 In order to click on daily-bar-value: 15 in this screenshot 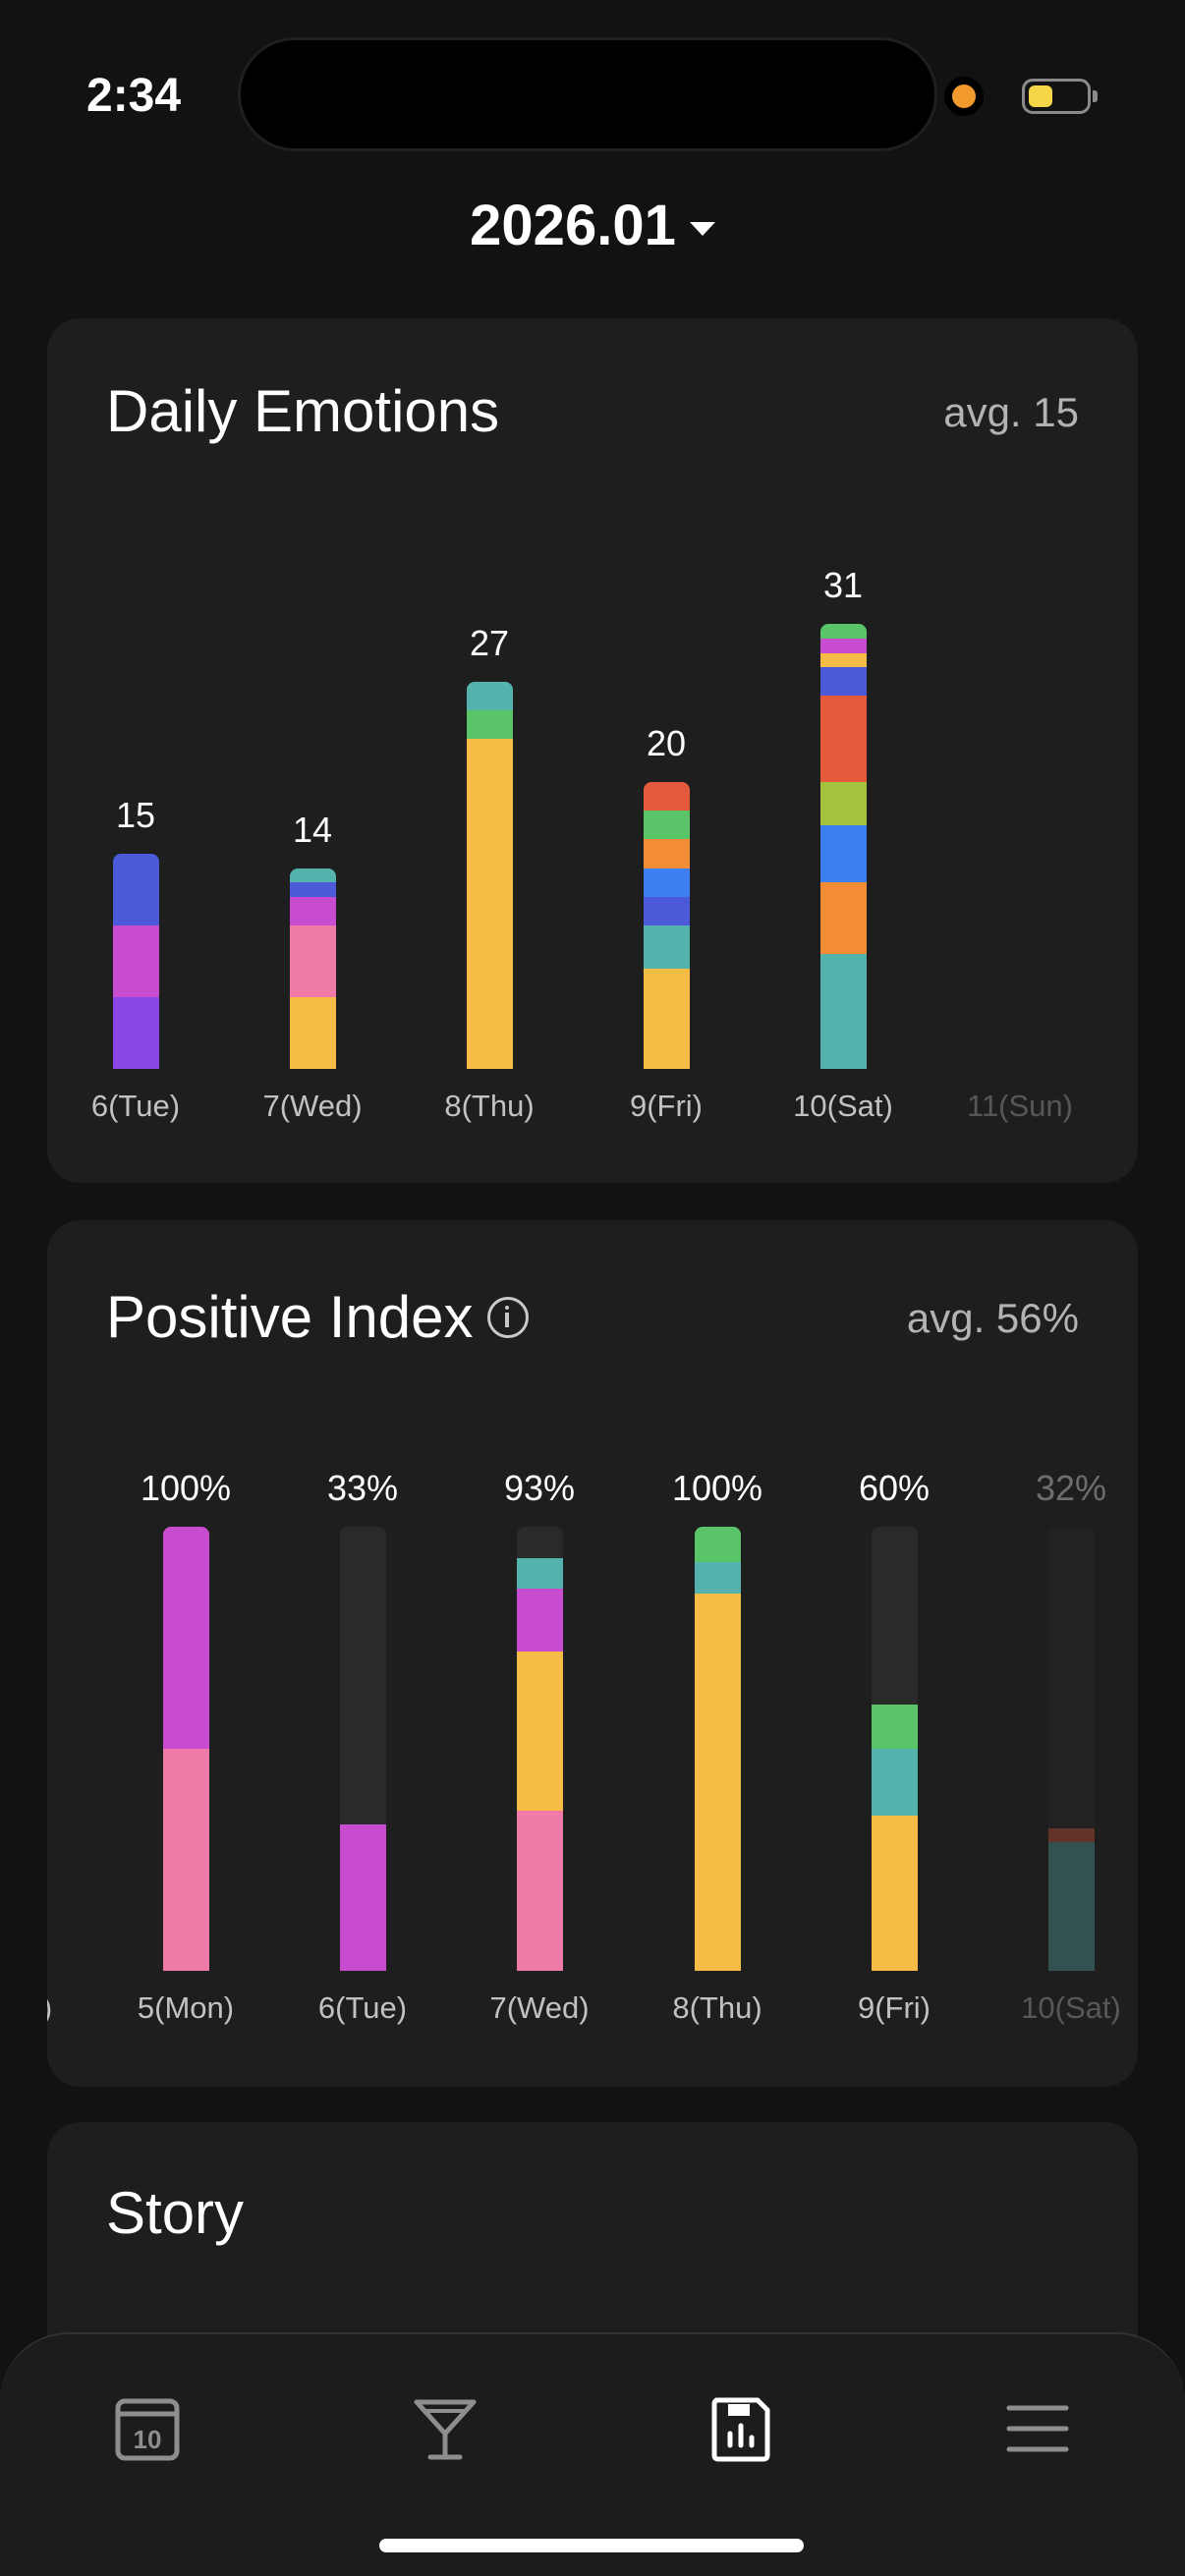, I will do `click(136, 815)`.